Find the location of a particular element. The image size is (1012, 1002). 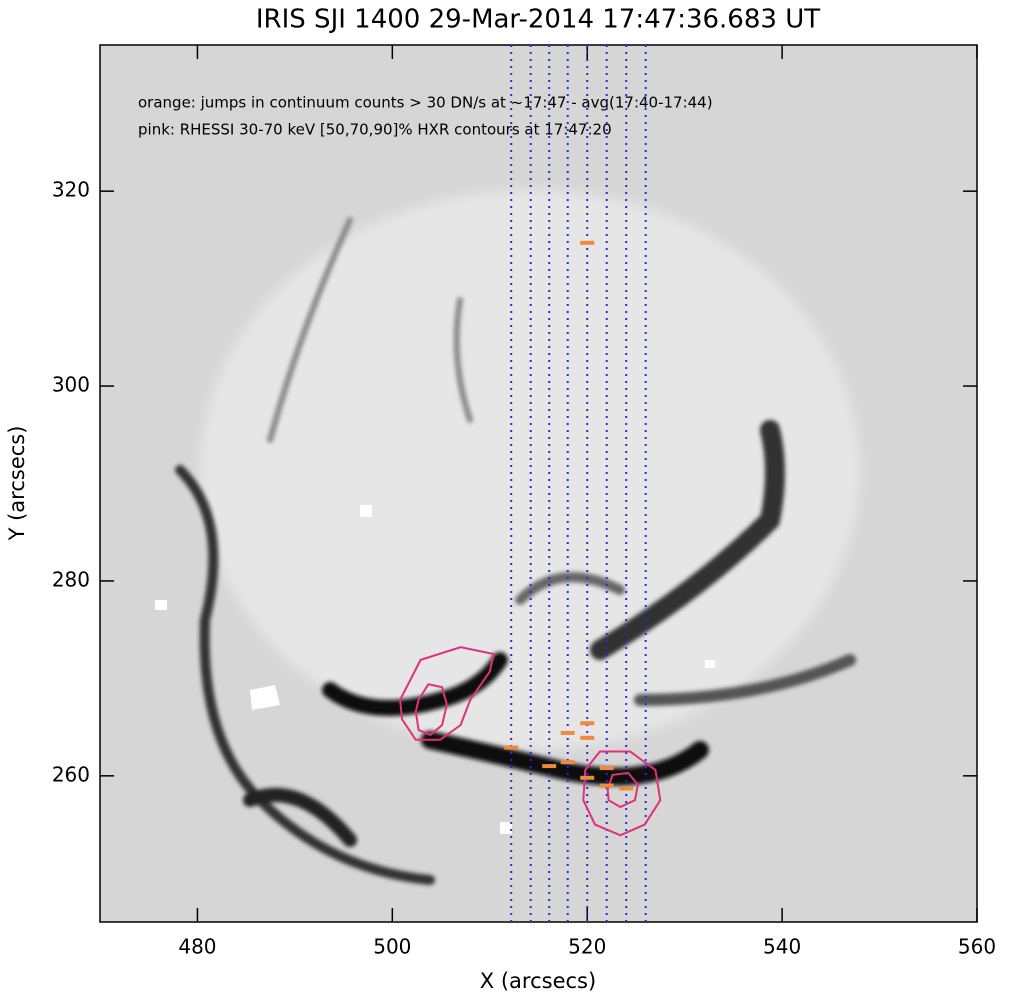

x-tick-label: 540 is located at coordinates (782, 947).